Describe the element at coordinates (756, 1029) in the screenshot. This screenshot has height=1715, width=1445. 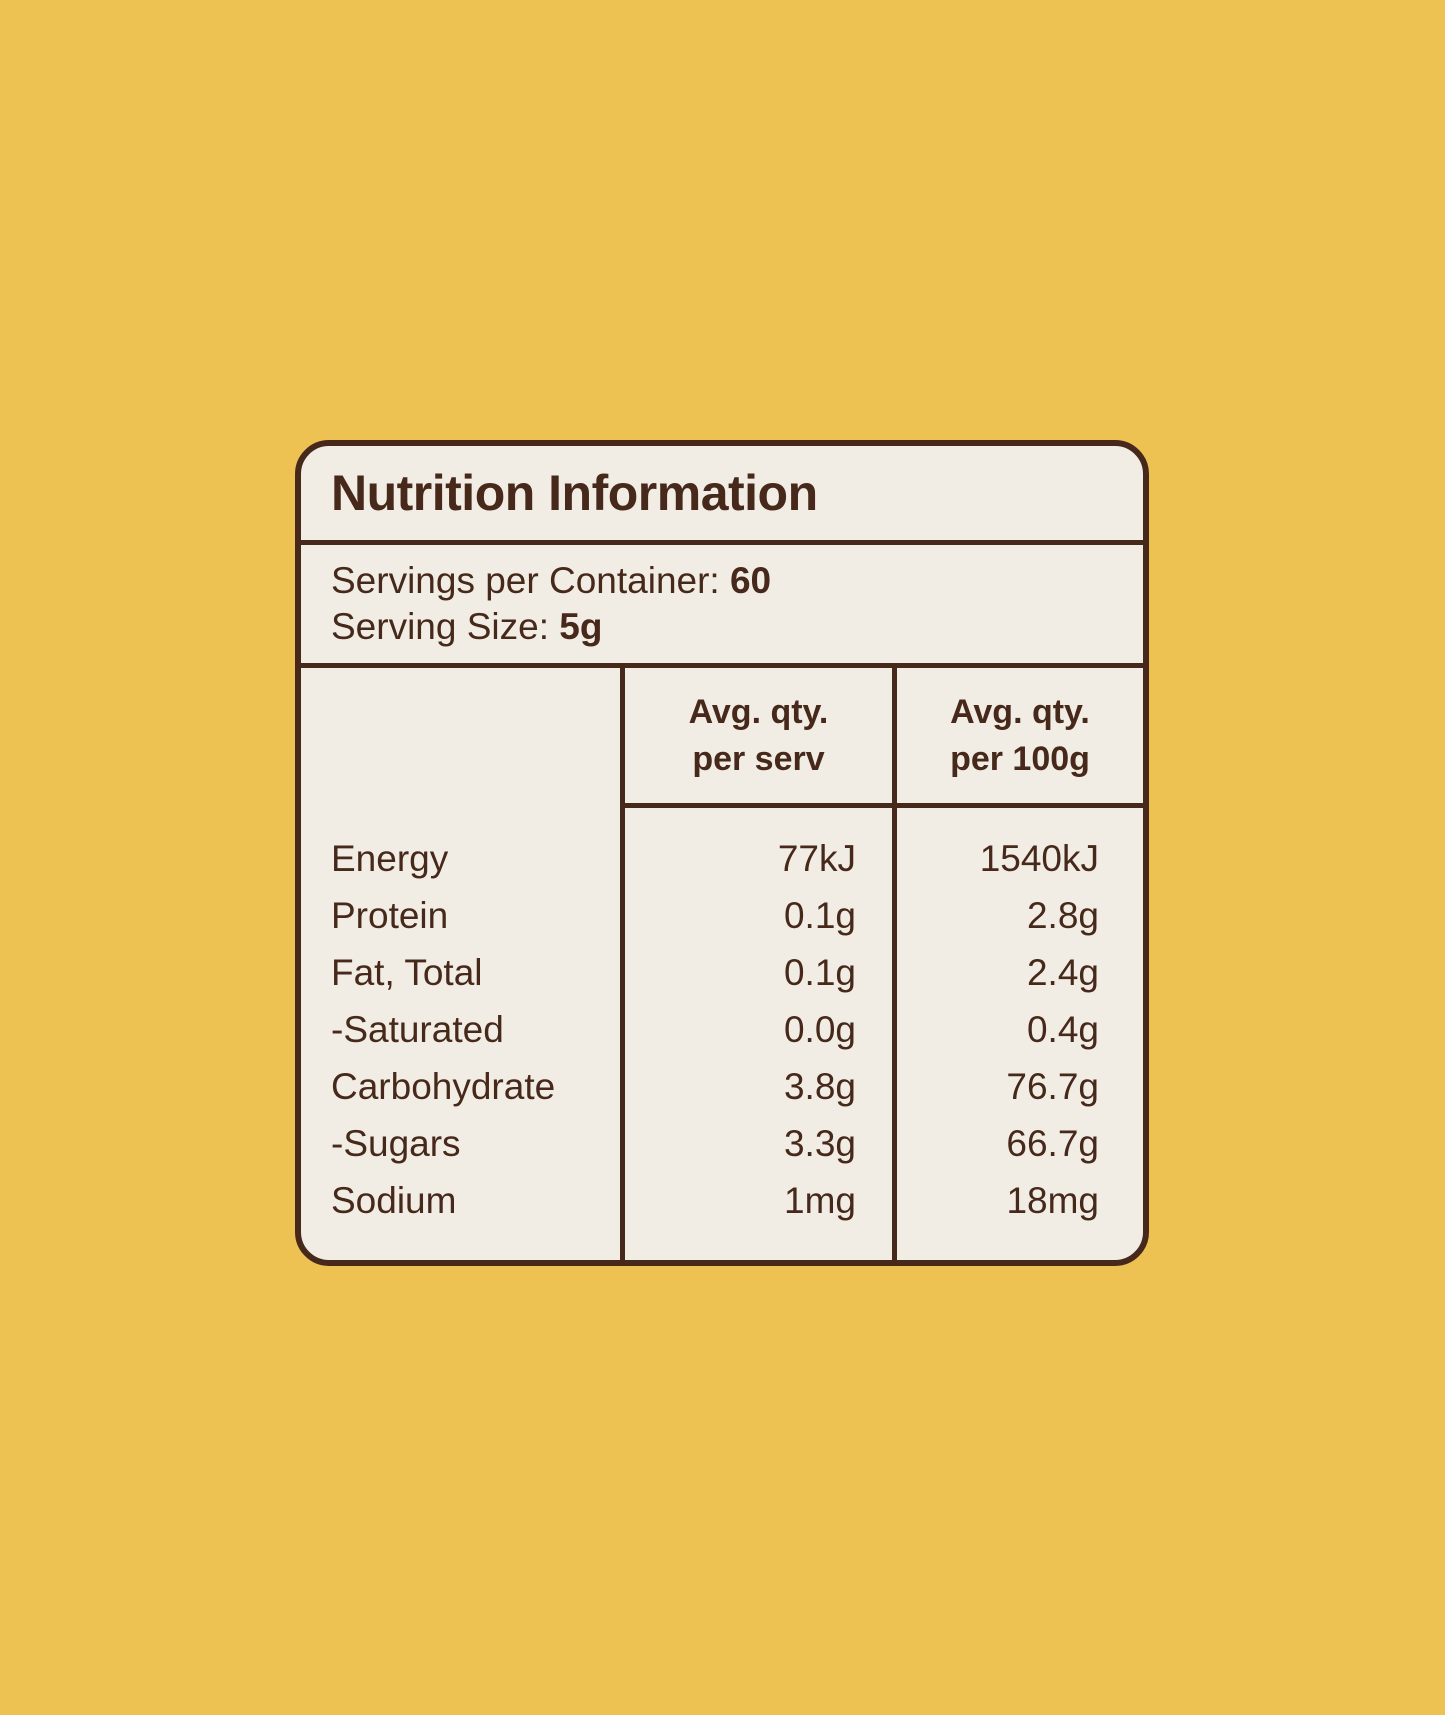
I see `row-saturated-per-serv: 0.0g` at that location.